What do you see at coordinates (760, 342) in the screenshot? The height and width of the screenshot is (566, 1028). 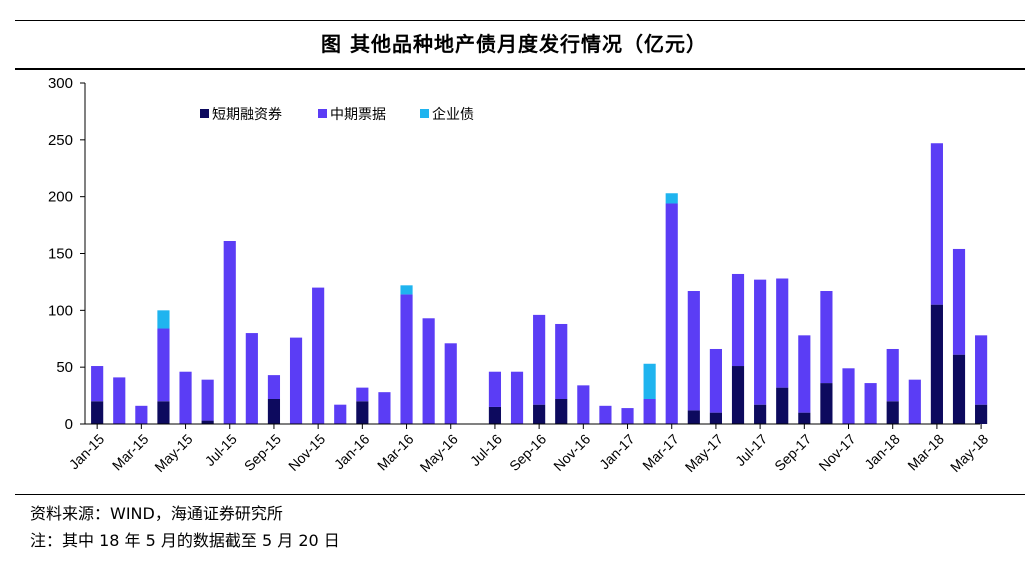 I see `bar-Jul-17-series1` at bounding box center [760, 342].